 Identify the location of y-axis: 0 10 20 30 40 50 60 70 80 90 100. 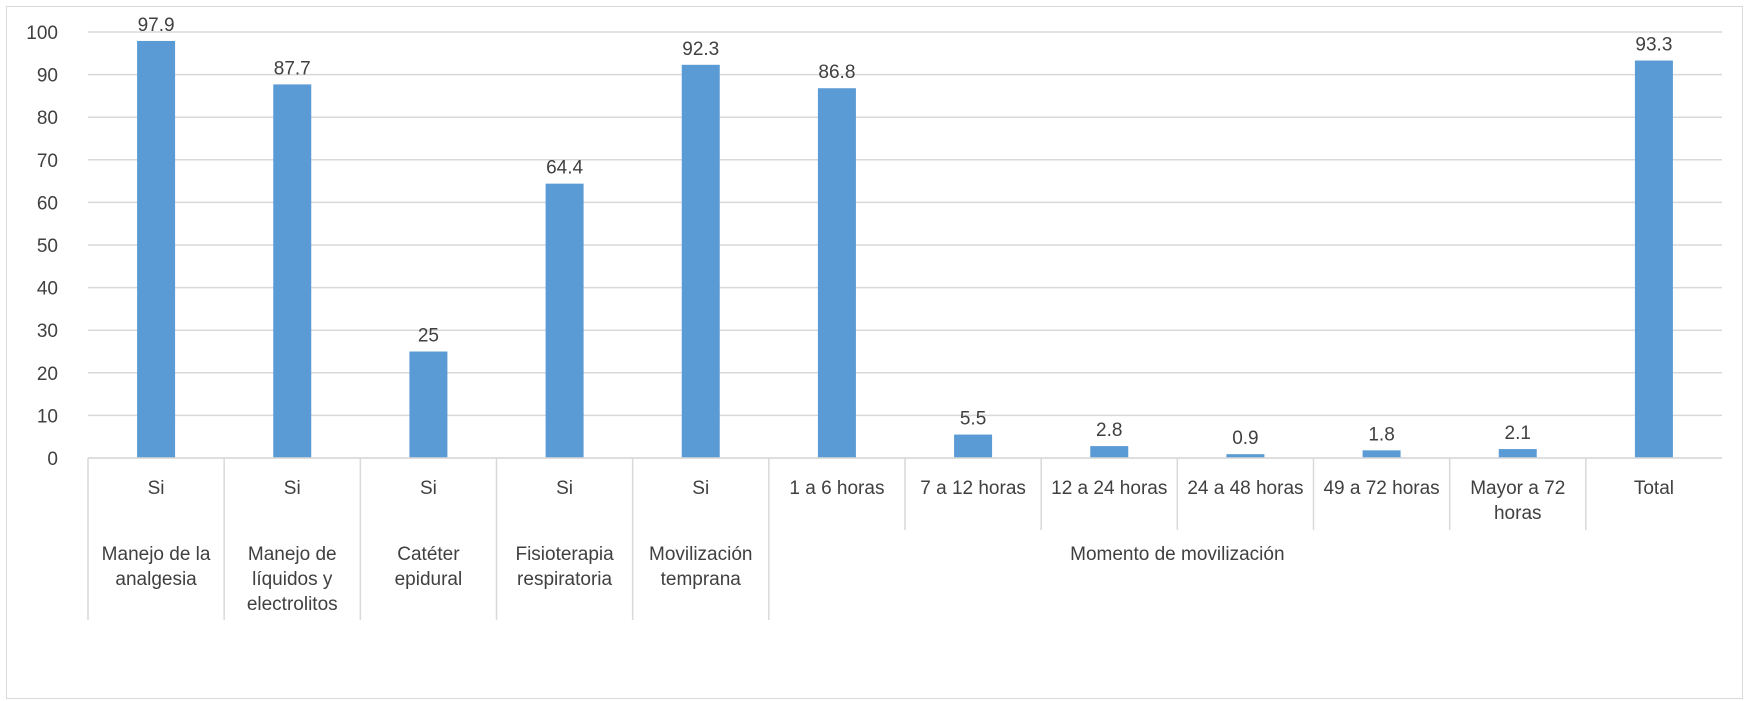
(42, 246).